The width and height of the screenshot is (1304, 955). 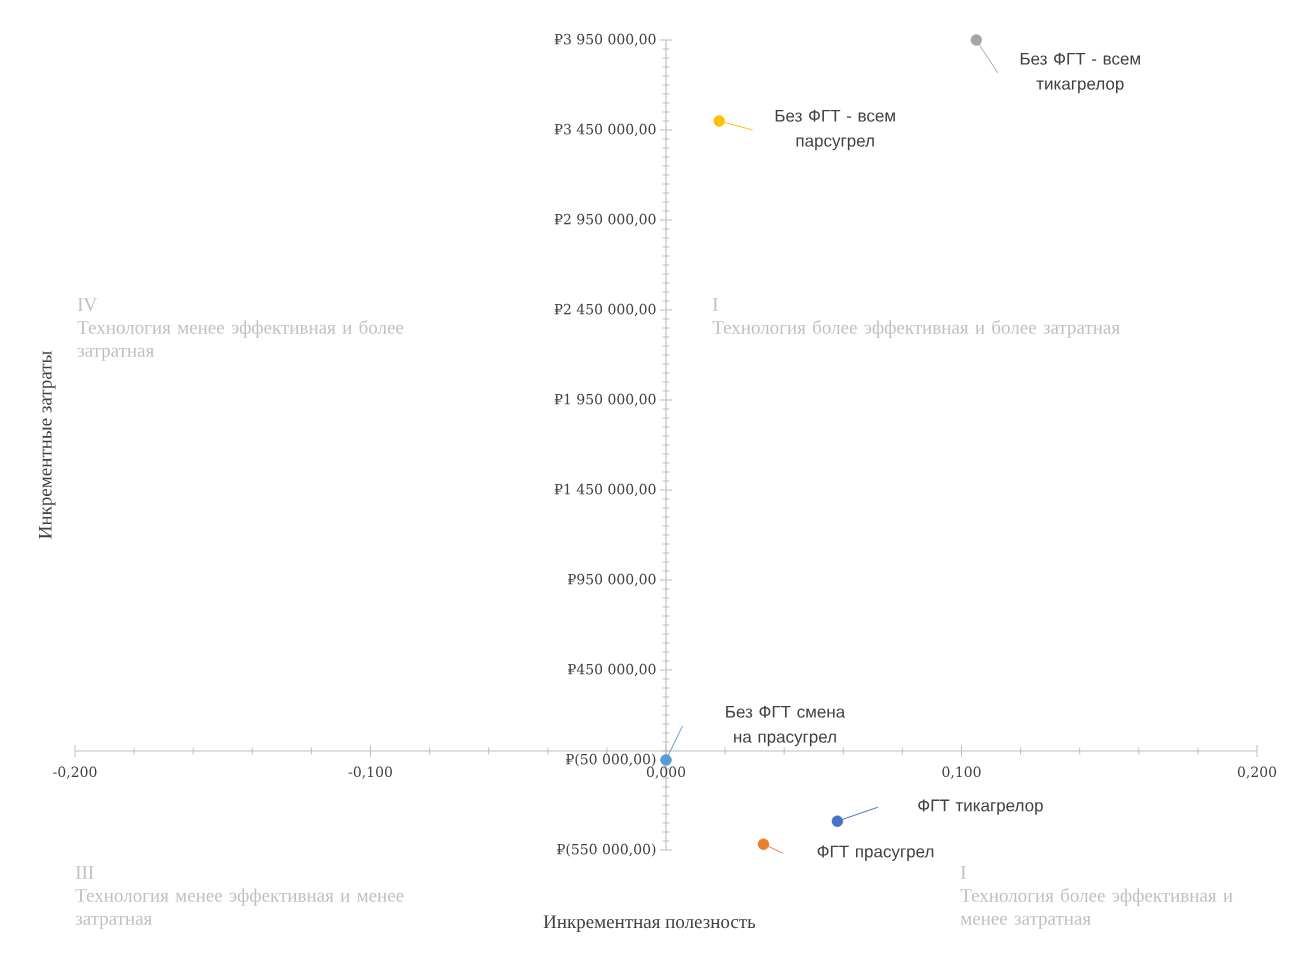 What do you see at coordinates (611, 760) in the screenshot?
I see `y-tick-label: ₽(50 000,00)` at bounding box center [611, 760].